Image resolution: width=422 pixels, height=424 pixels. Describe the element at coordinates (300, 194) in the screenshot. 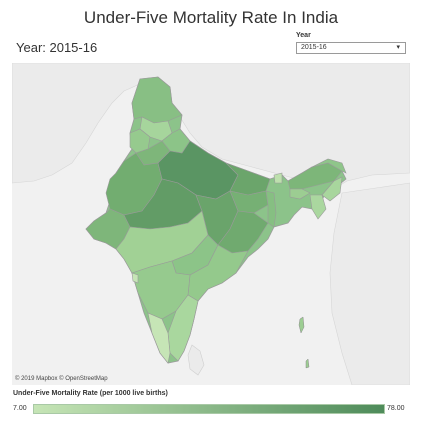

I see `state-meghalaya` at that location.